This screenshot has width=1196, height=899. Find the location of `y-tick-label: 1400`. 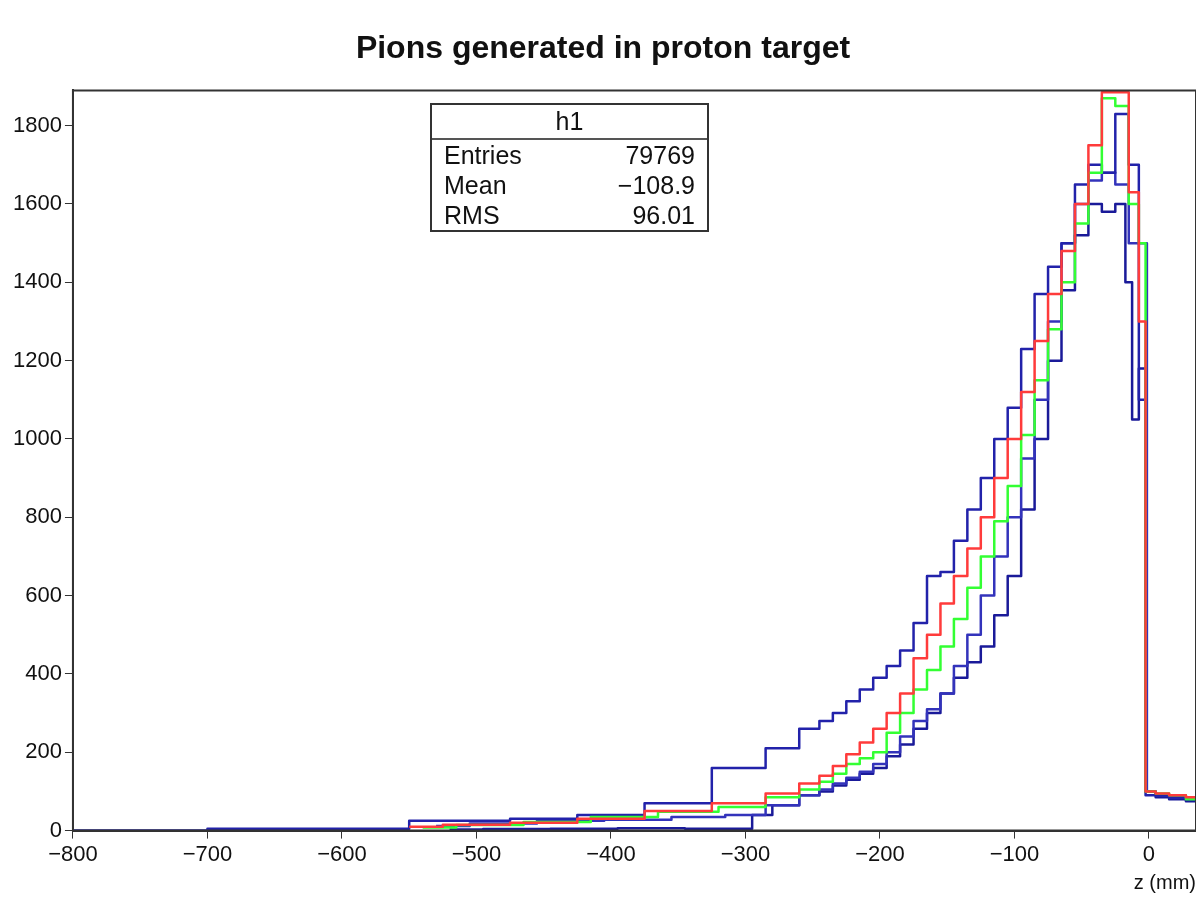

y-tick-label: 1400 is located at coordinates (37, 281).